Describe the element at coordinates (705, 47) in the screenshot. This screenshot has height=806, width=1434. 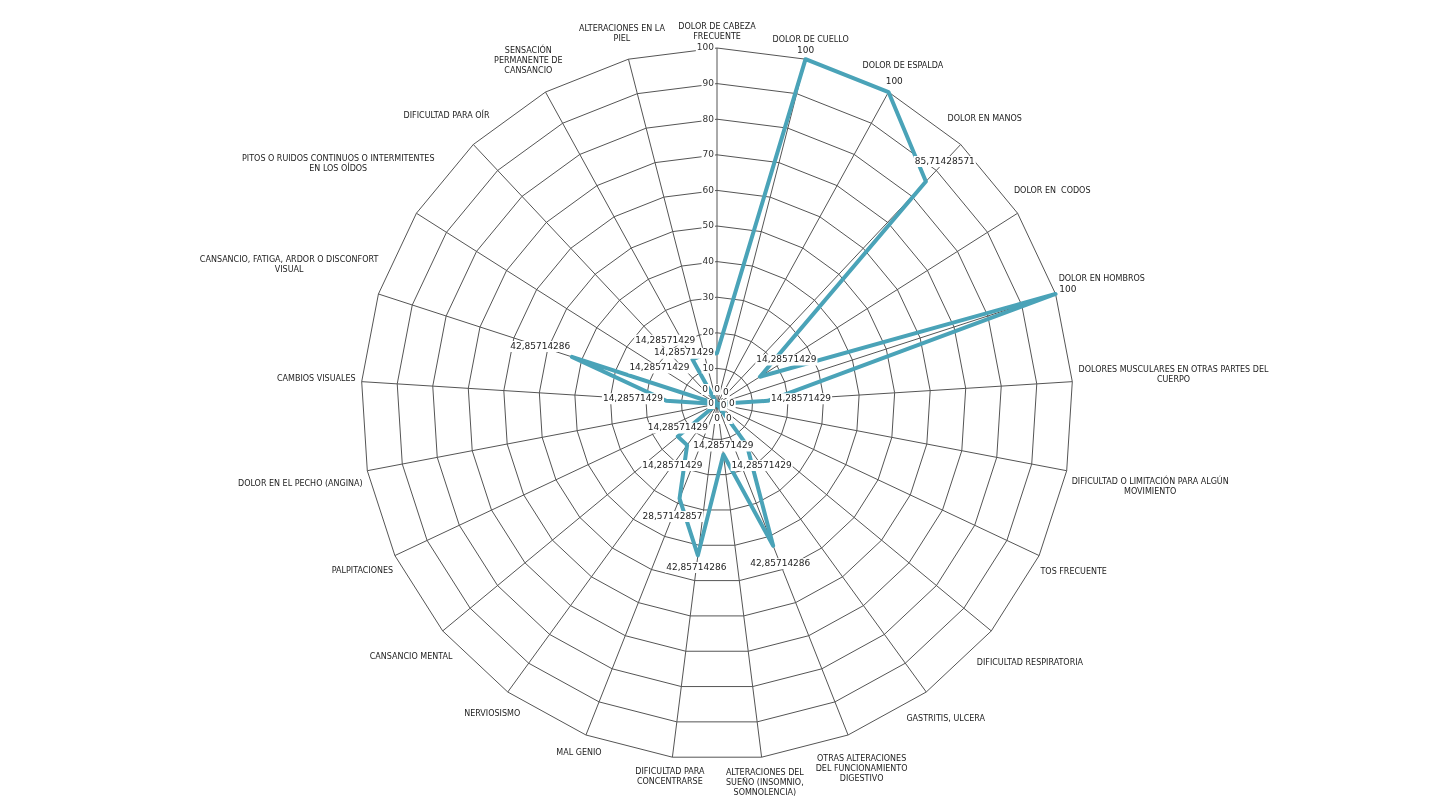
I see `y-tick-label: 100` at that location.